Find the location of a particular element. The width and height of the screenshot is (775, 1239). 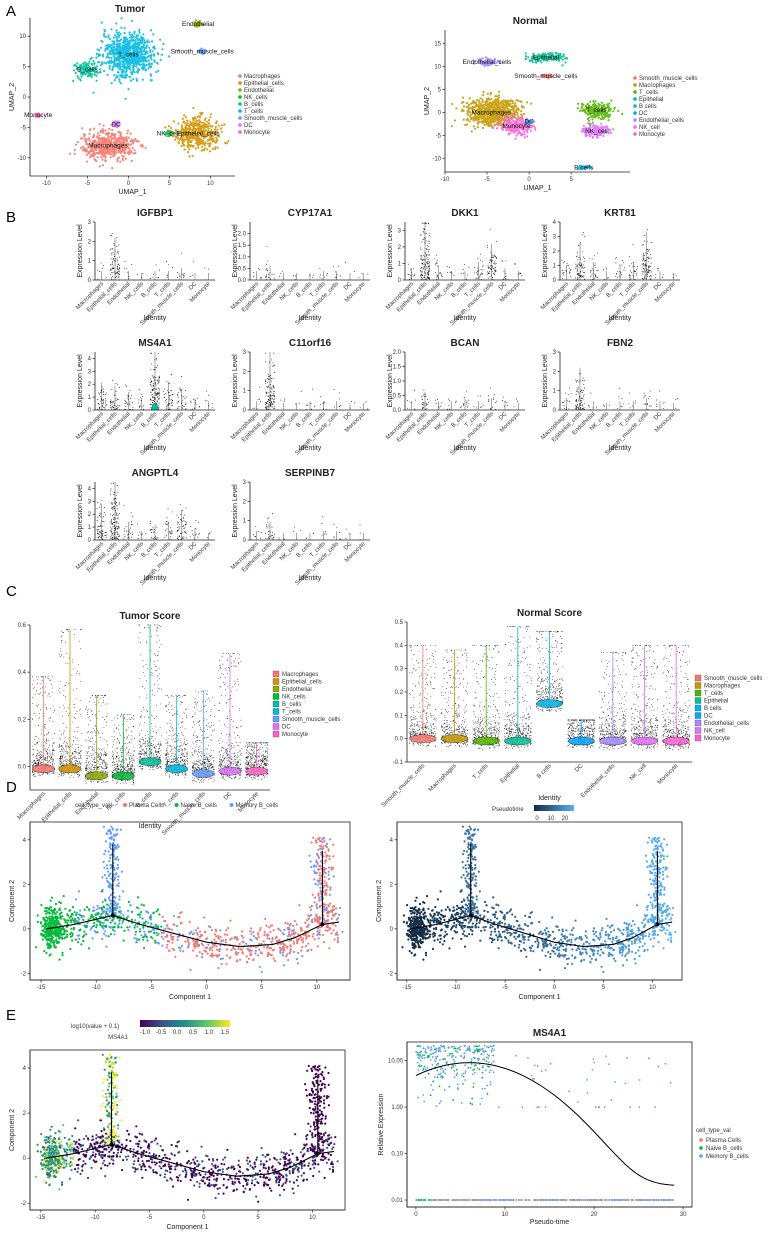

y-tick-label: 1 is located at coordinates (245, 392).